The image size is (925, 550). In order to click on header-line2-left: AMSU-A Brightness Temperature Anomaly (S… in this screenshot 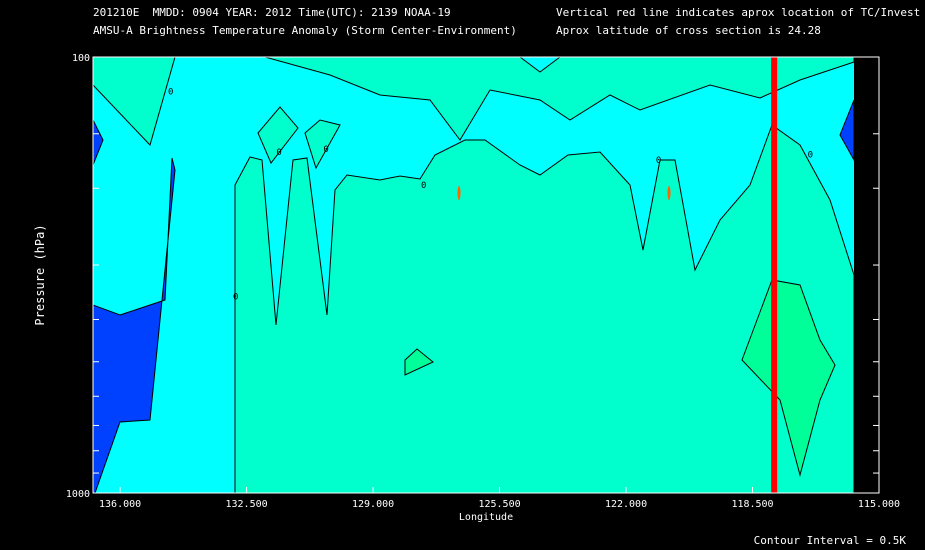, I will do `click(305, 30)`.